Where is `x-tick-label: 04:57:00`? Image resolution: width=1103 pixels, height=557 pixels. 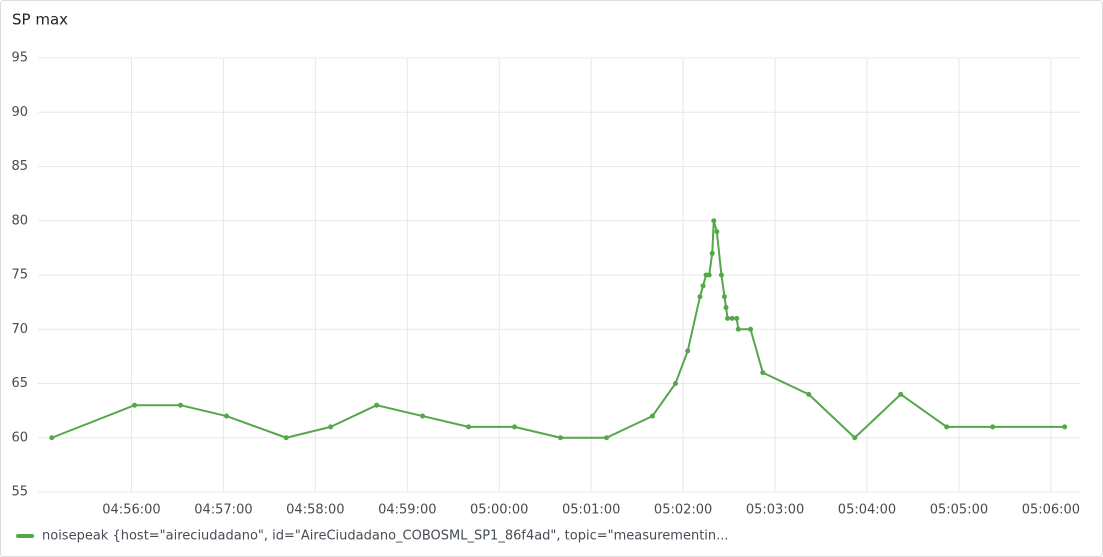
x-tick-label: 04:57:00 is located at coordinates (223, 510).